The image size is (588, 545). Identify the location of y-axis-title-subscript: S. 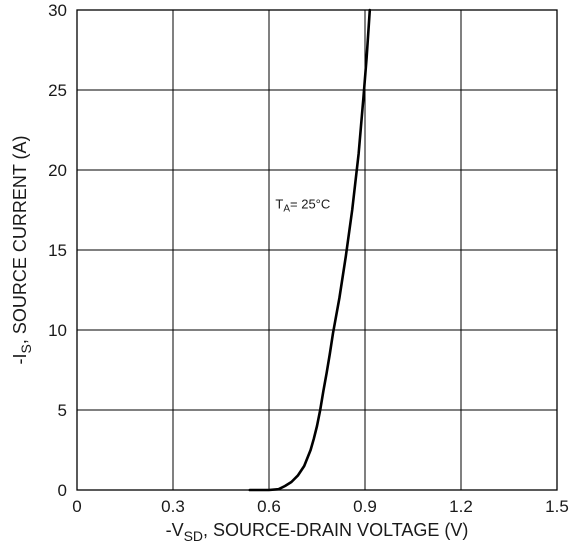
(26, 348).